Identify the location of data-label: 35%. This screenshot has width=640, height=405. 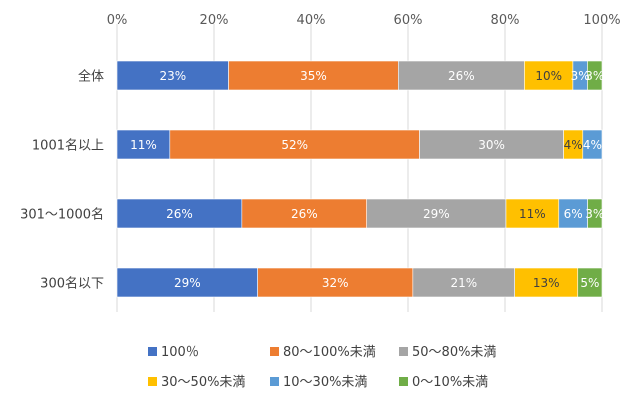
(313, 76).